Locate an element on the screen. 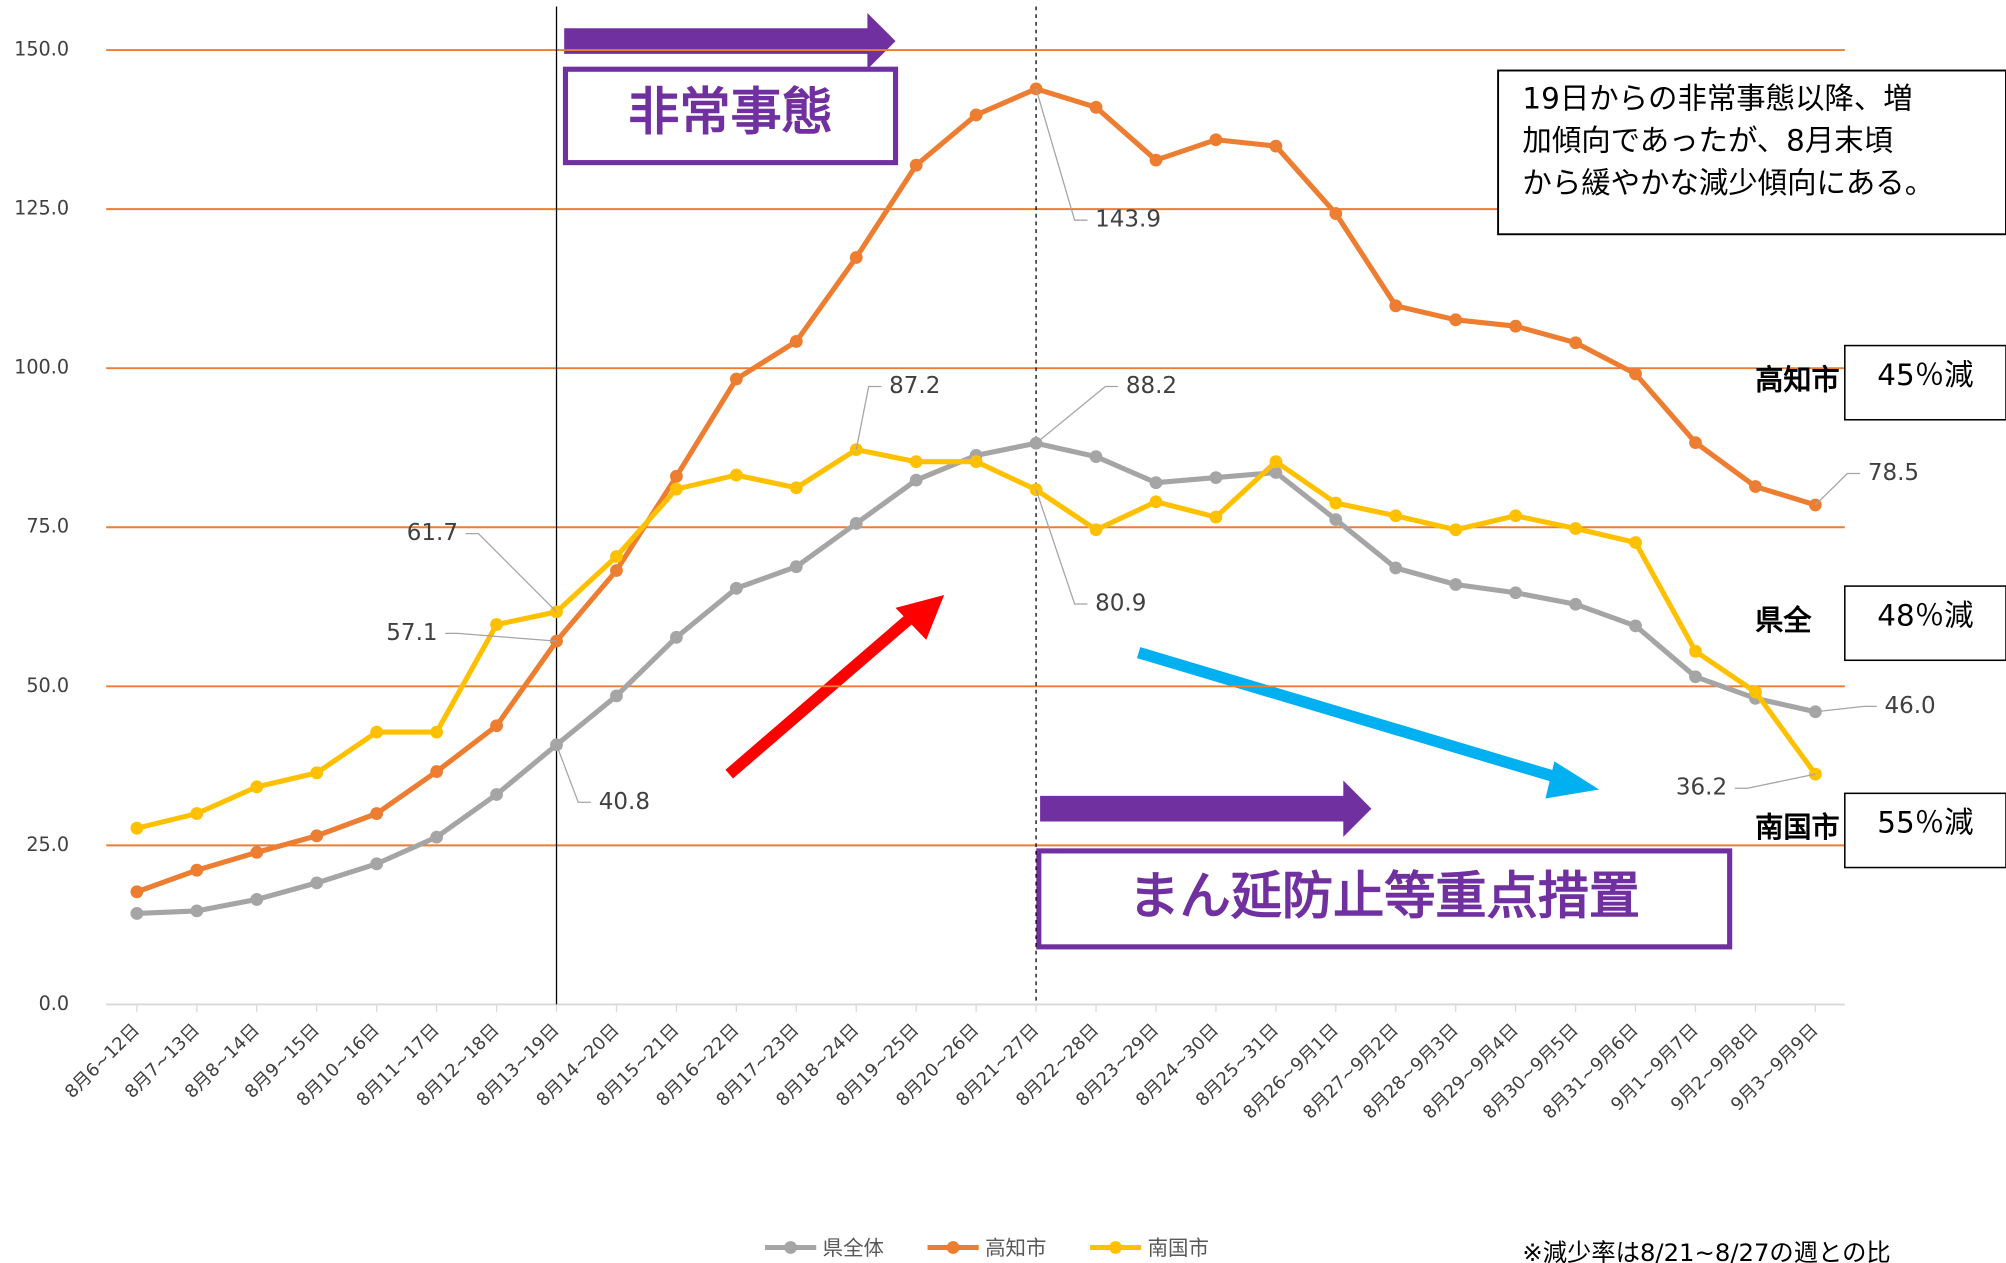 The width and height of the screenshot is (2006, 1263). emergency-arrow is located at coordinates (730, 41).